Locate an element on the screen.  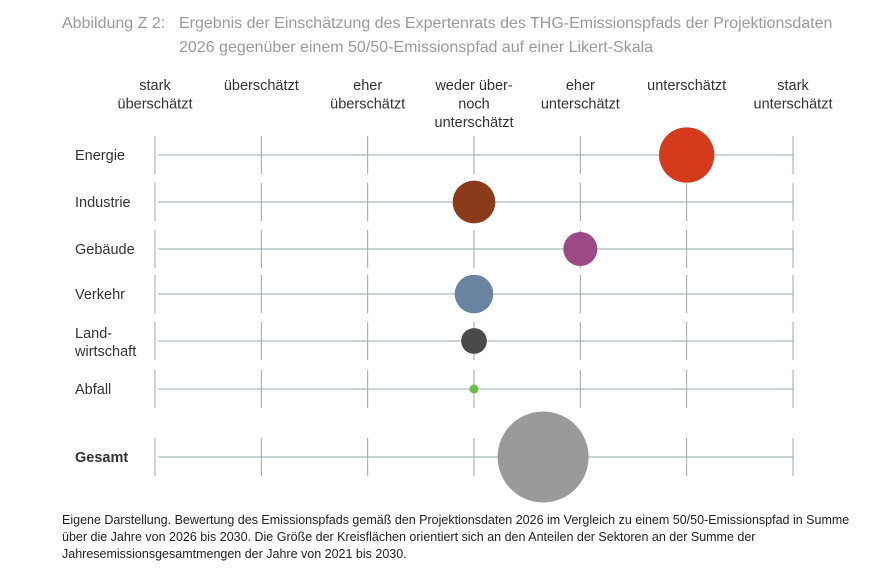
category-label: Gesamt is located at coordinates (101, 458).